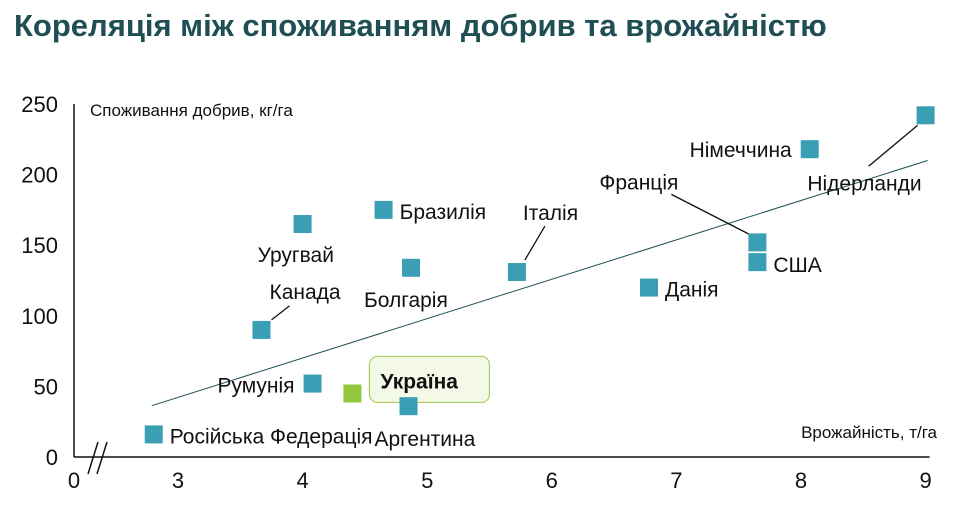 This screenshot has width=967, height=507. Describe the element at coordinates (550, 213) in the screenshot. I see `point-label: Італія` at that location.